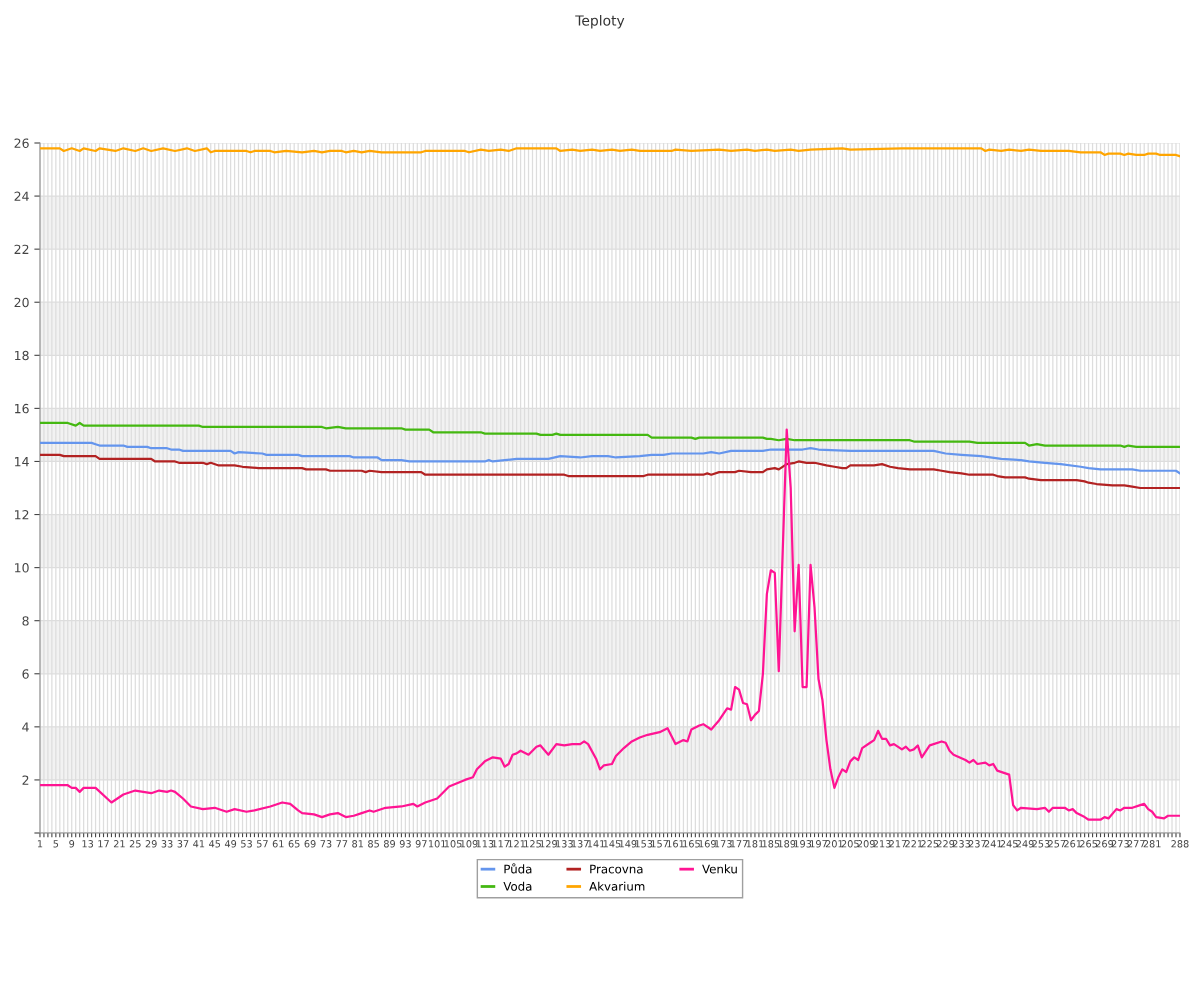  I want to click on legend-label: Akvarium, so click(617, 886).